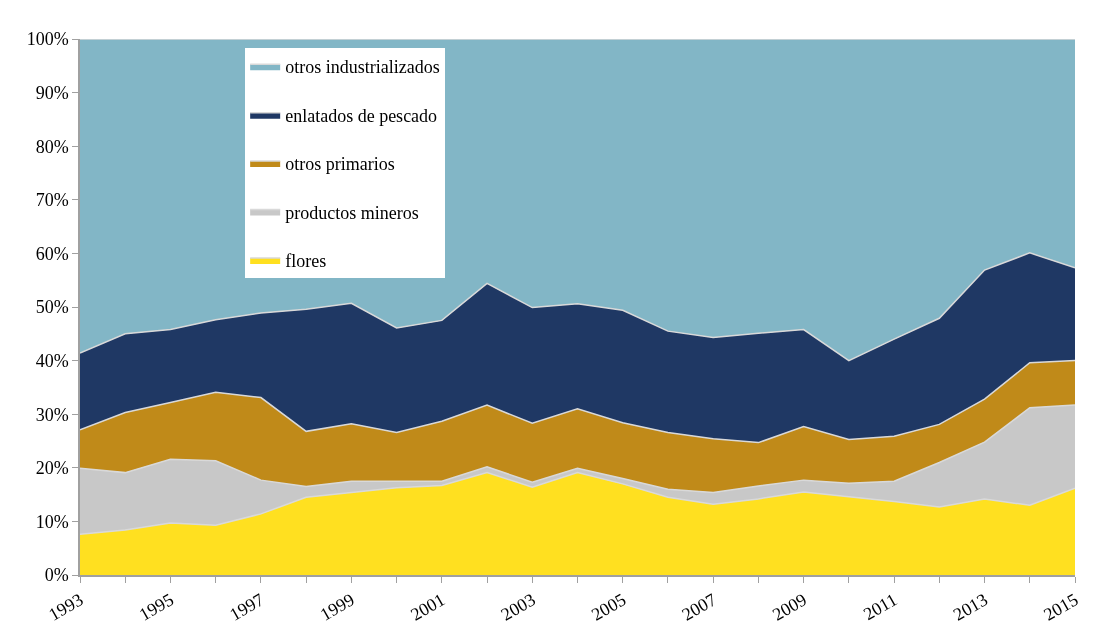  Describe the element at coordinates (306, 260) in the screenshot. I see `legend-label: flores` at that location.